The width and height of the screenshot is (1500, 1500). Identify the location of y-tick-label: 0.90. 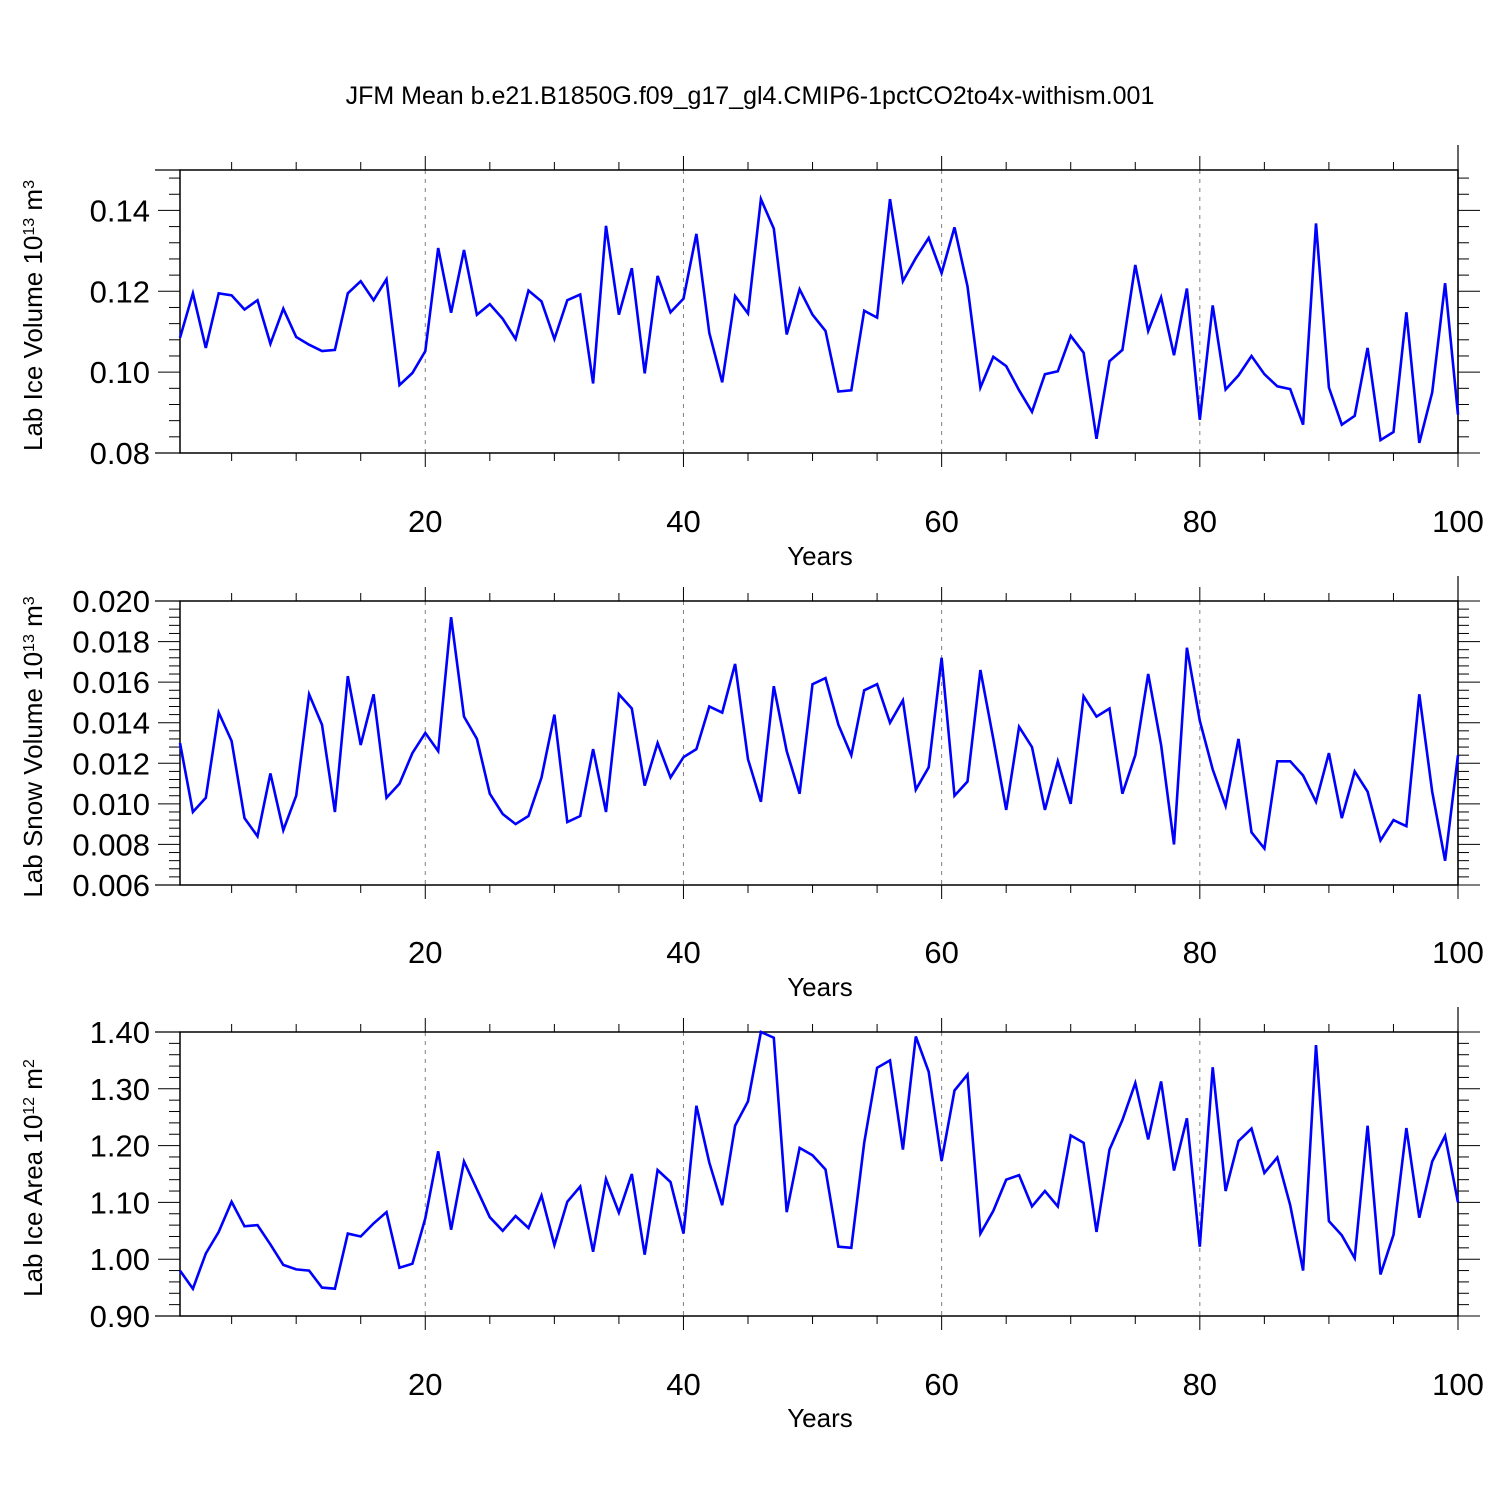
(120, 1316).